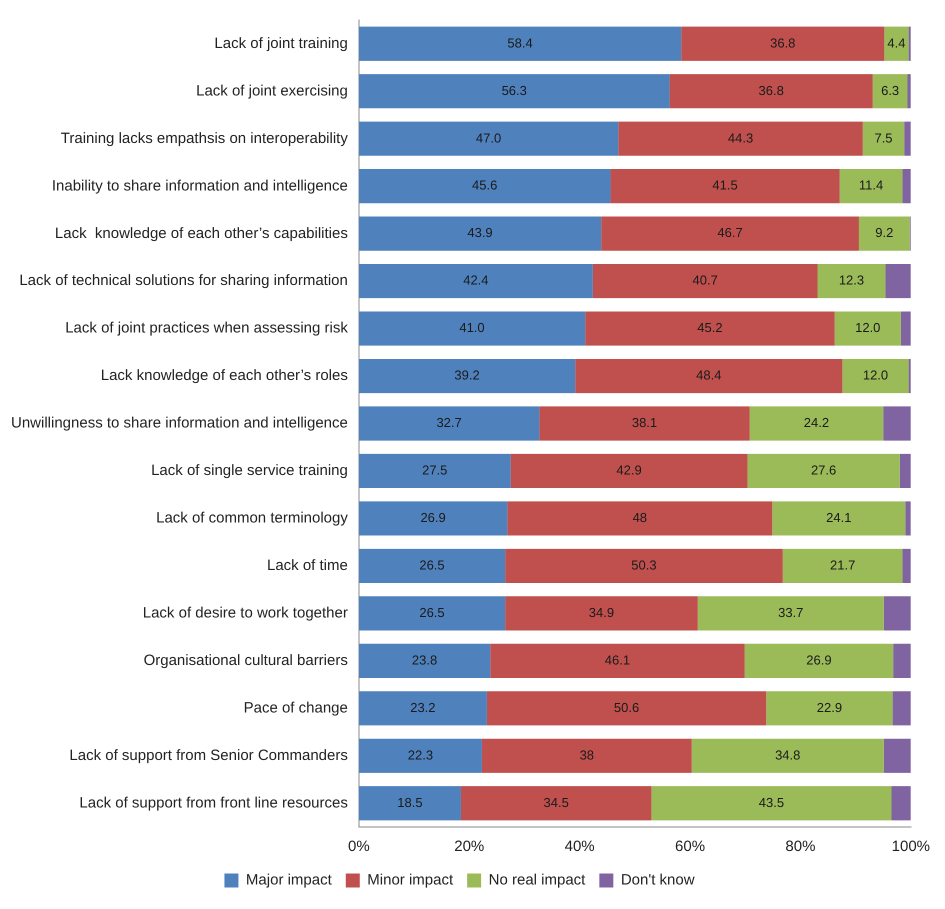 The image size is (945, 909). Describe the element at coordinates (245, 613) in the screenshot. I see `y-tick-label: Lack of desire to work together` at that location.